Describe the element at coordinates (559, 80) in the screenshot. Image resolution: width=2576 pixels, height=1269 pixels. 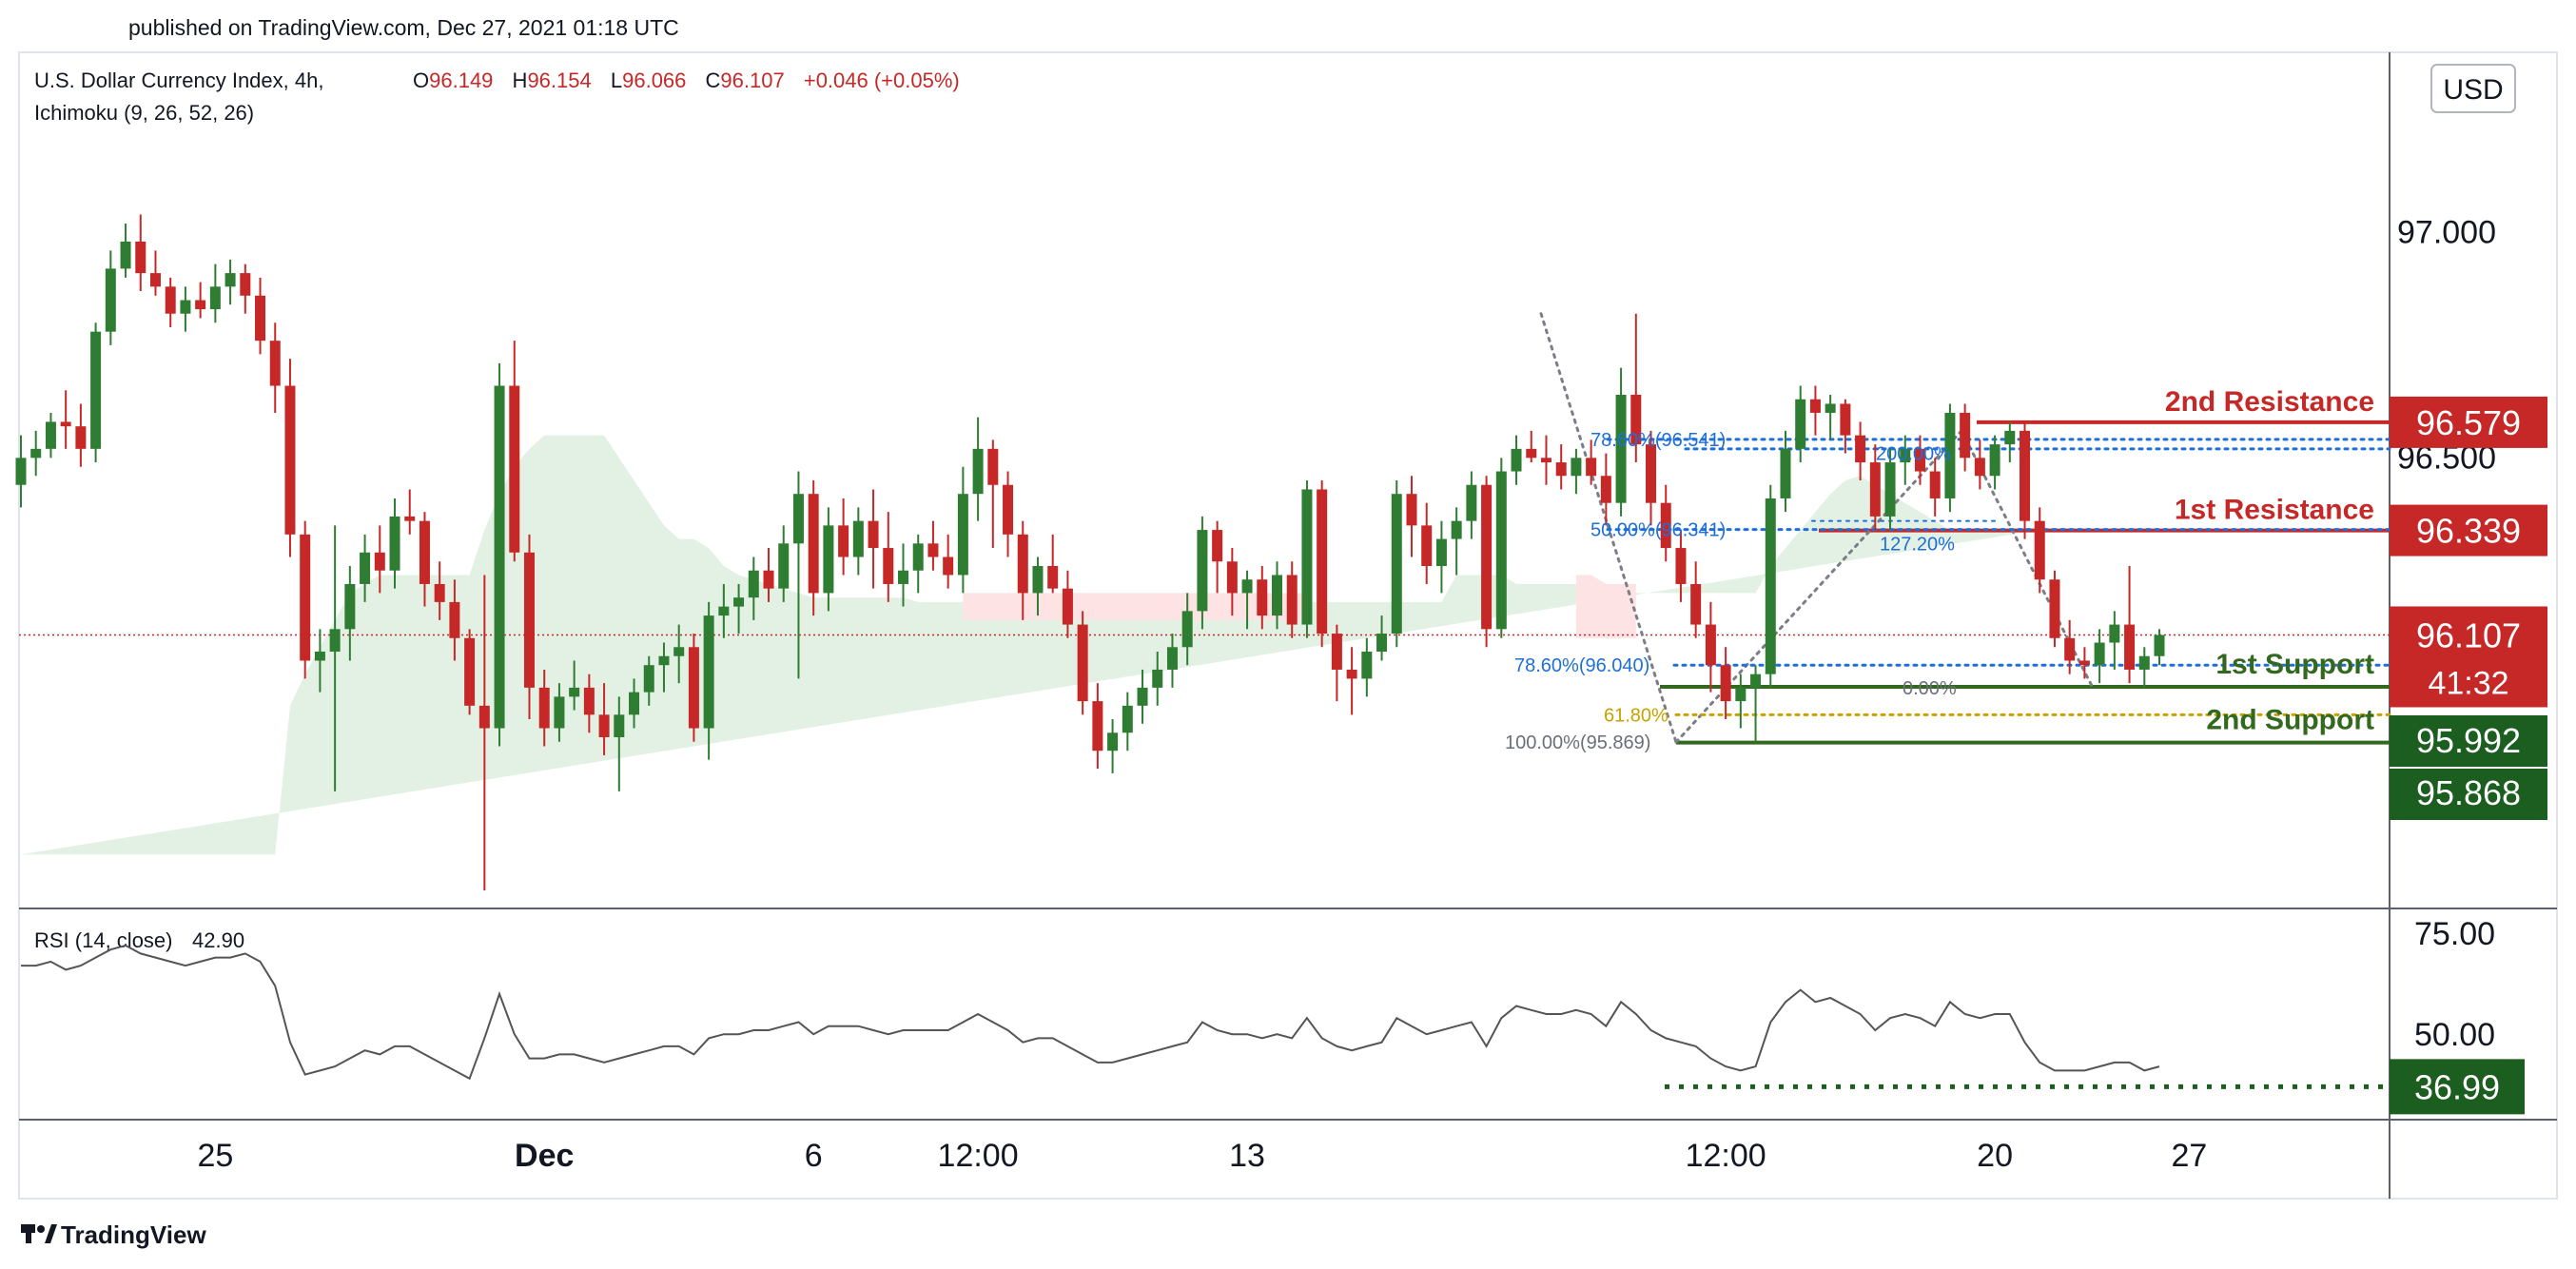
I see `legend-high: 96.154` at that location.